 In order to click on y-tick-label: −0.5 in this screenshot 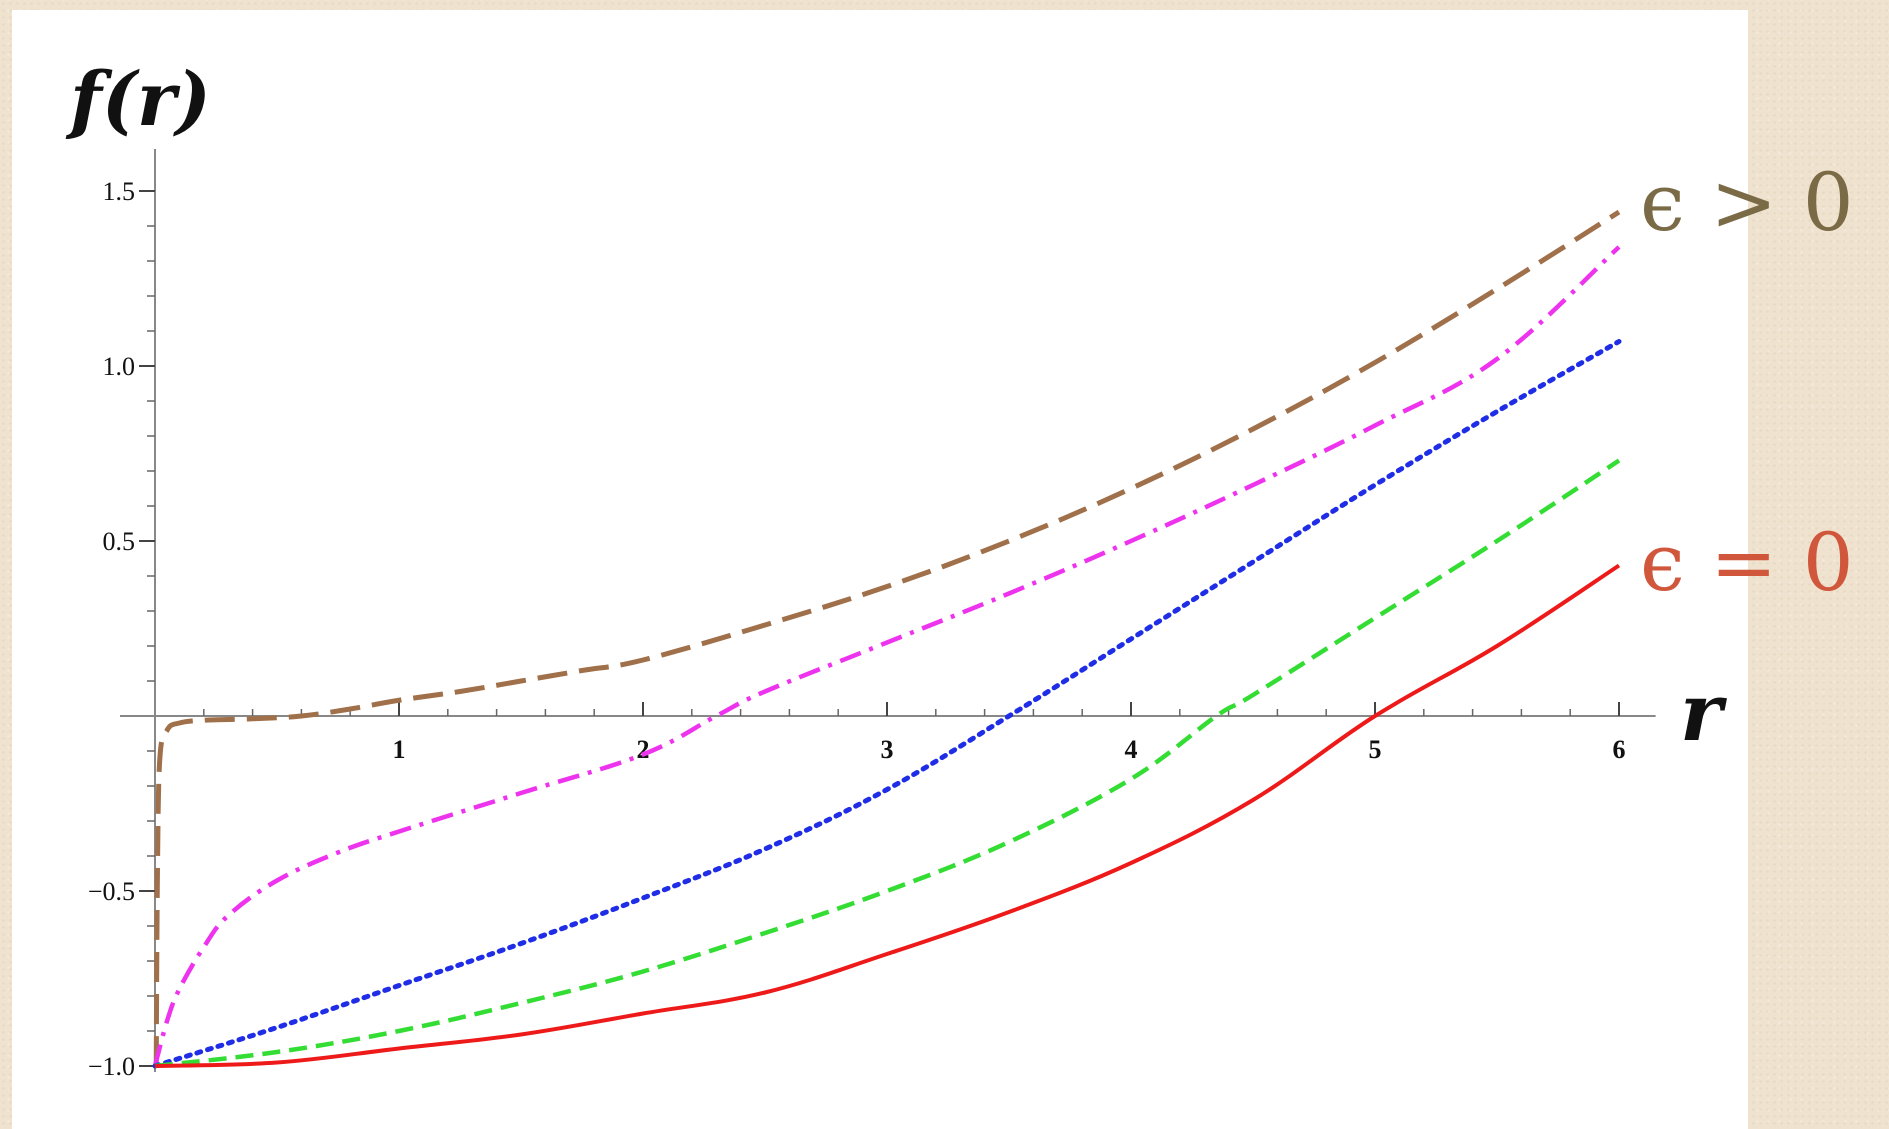, I will do `click(111, 891)`.